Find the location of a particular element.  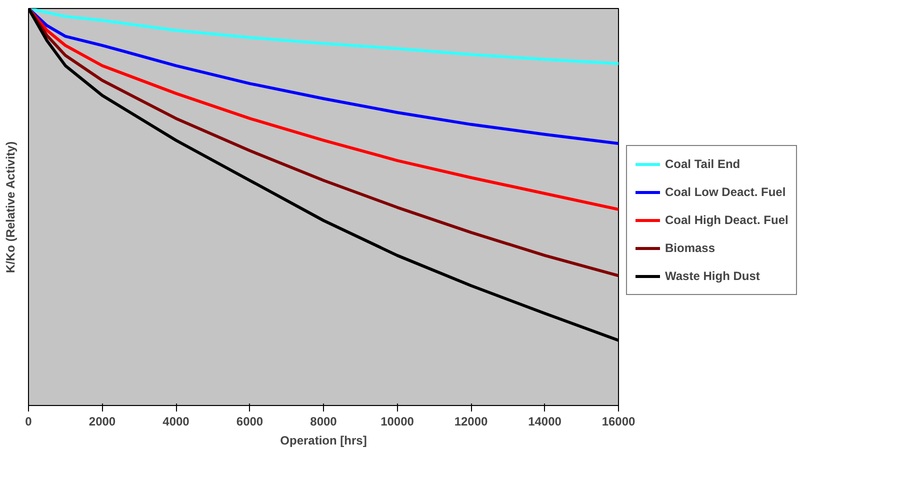

x-tick-label: 2000 is located at coordinates (102, 421).